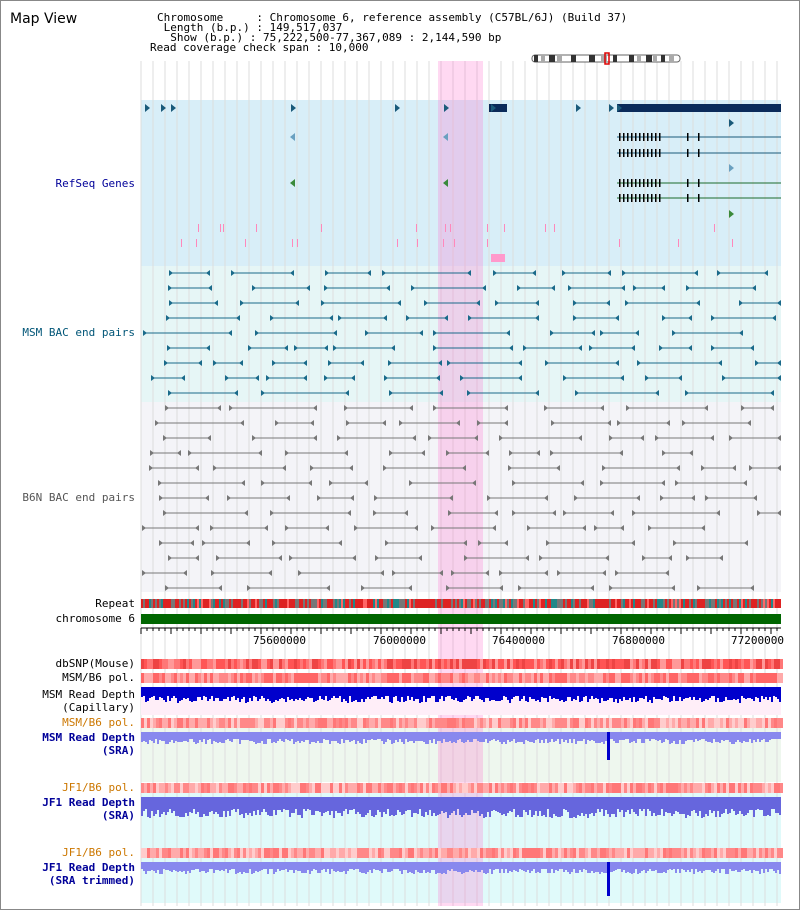 This screenshot has width=800, height=910. Describe the element at coordinates (604, 58) in the screenshot. I see `ideogram-band` at that location.